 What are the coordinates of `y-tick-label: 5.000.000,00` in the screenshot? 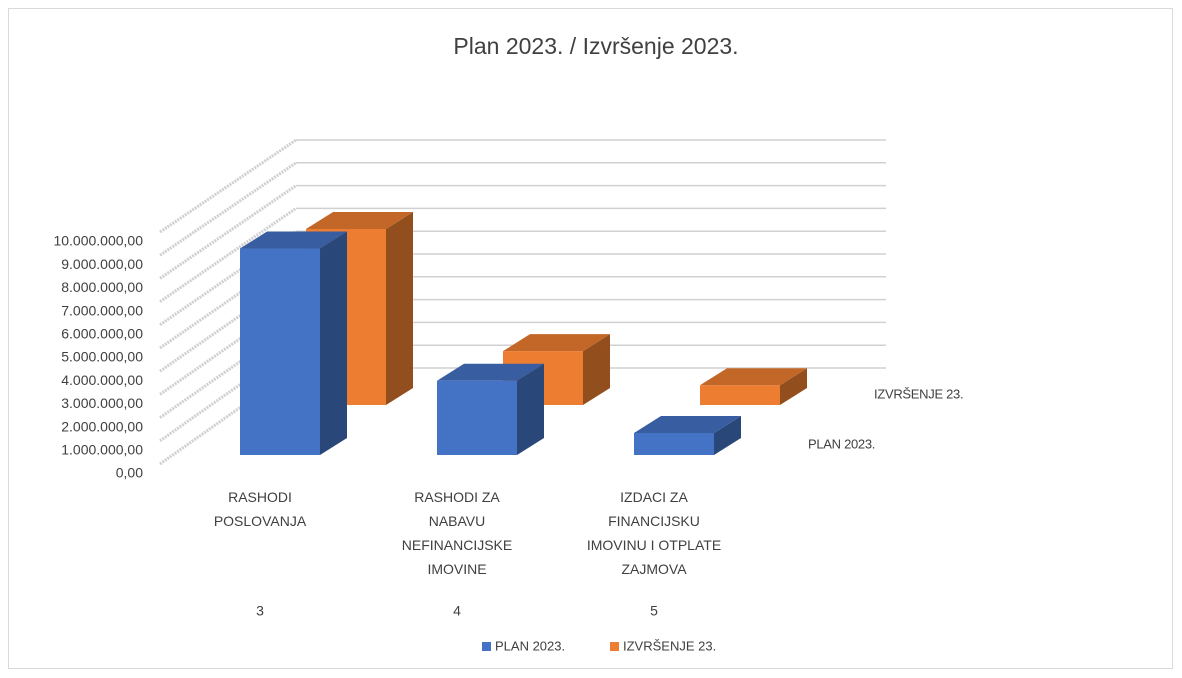 It's located at (102, 357).